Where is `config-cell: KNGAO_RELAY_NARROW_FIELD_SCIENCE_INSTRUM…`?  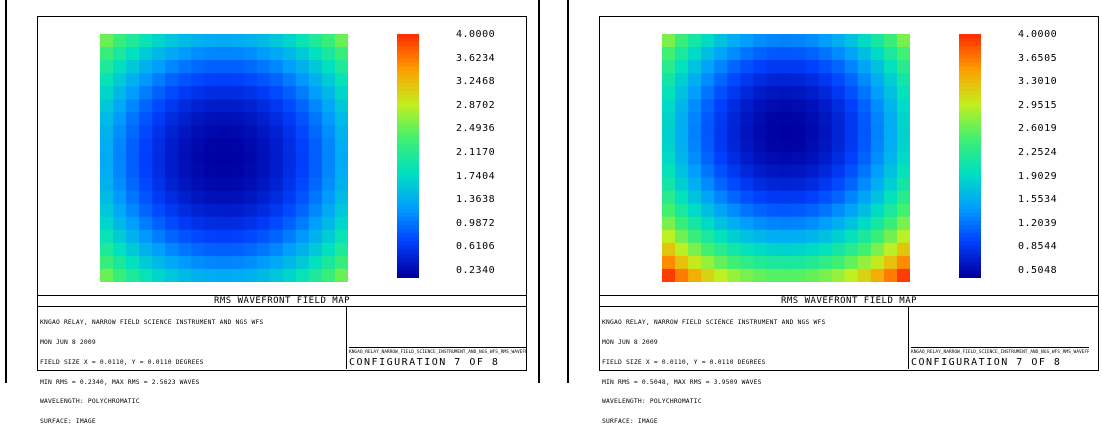 config-cell: KNGAO_RELAY_NARROW_FIELD_SCIENCE_INSTRUM… is located at coordinates (1004, 338).